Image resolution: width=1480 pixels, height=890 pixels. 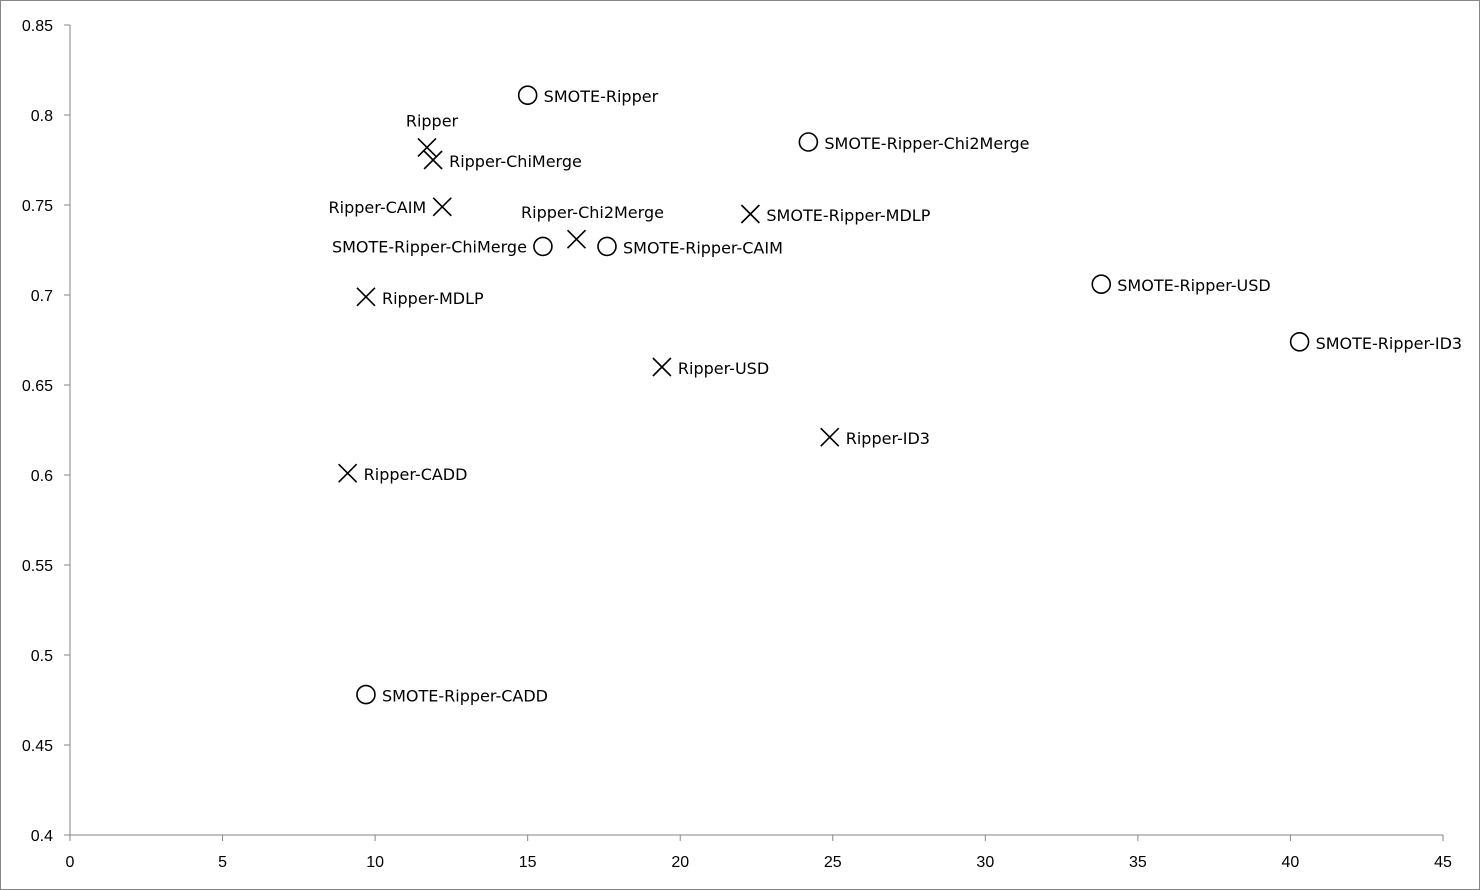 I want to click on data-point: SMOTE-Ripper-CAIM, so click(x=690, y=246).